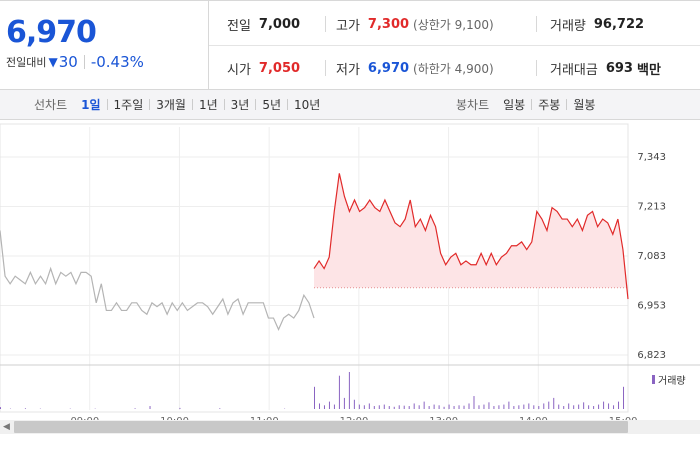 Image resolution: width=700 pixels, height=450 pixels. I want to click on stat-note: (상한가 9,100), so click(453, 24).